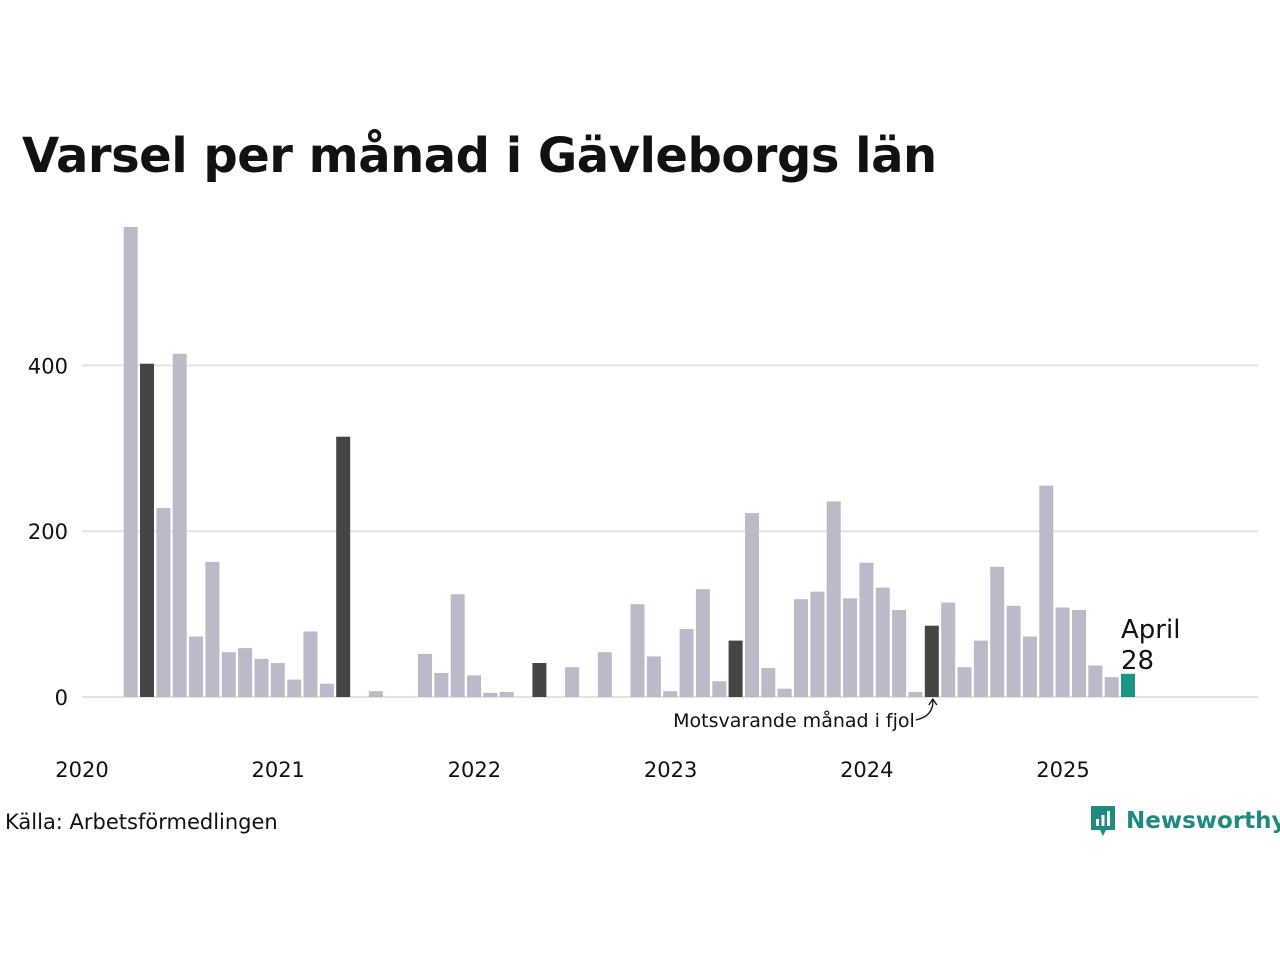 This screenshot has height=960, width=1280. I want to click on x-tick-label: 2021, so click(277, 770).